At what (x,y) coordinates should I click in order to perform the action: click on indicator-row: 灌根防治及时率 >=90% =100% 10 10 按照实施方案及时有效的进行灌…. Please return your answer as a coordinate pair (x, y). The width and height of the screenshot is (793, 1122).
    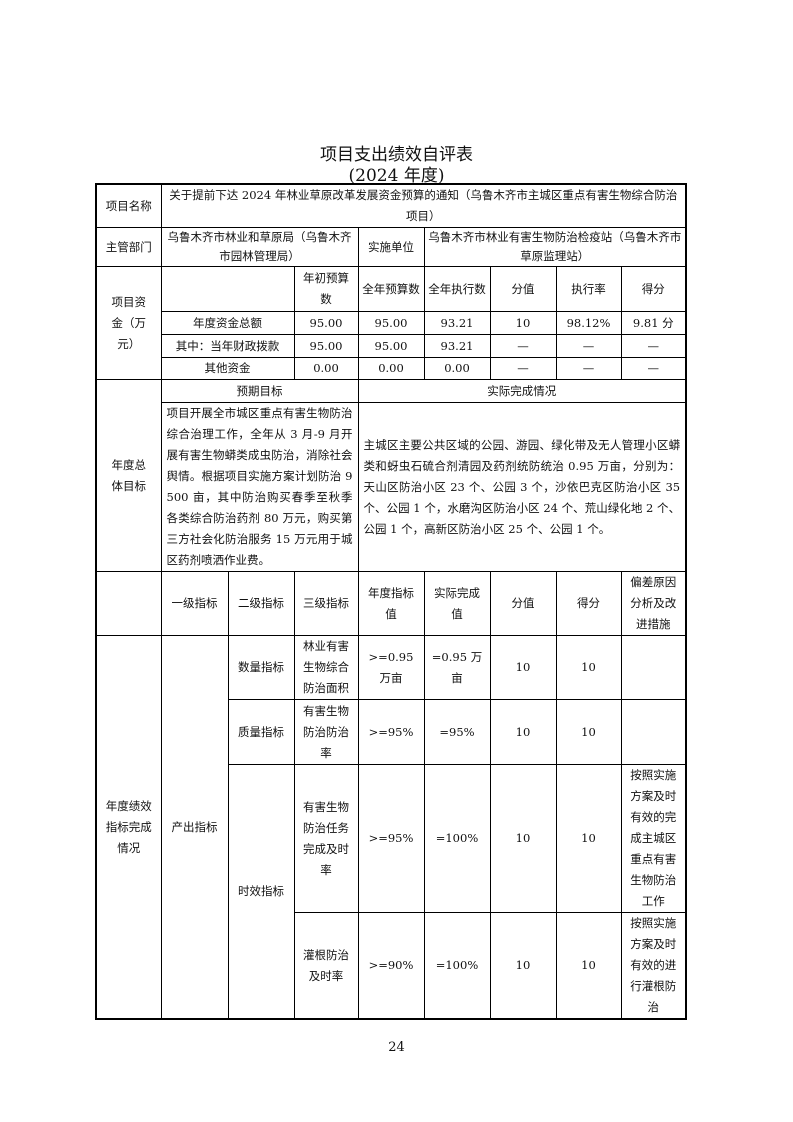
    Looking at the image, I should click on (391, 966).